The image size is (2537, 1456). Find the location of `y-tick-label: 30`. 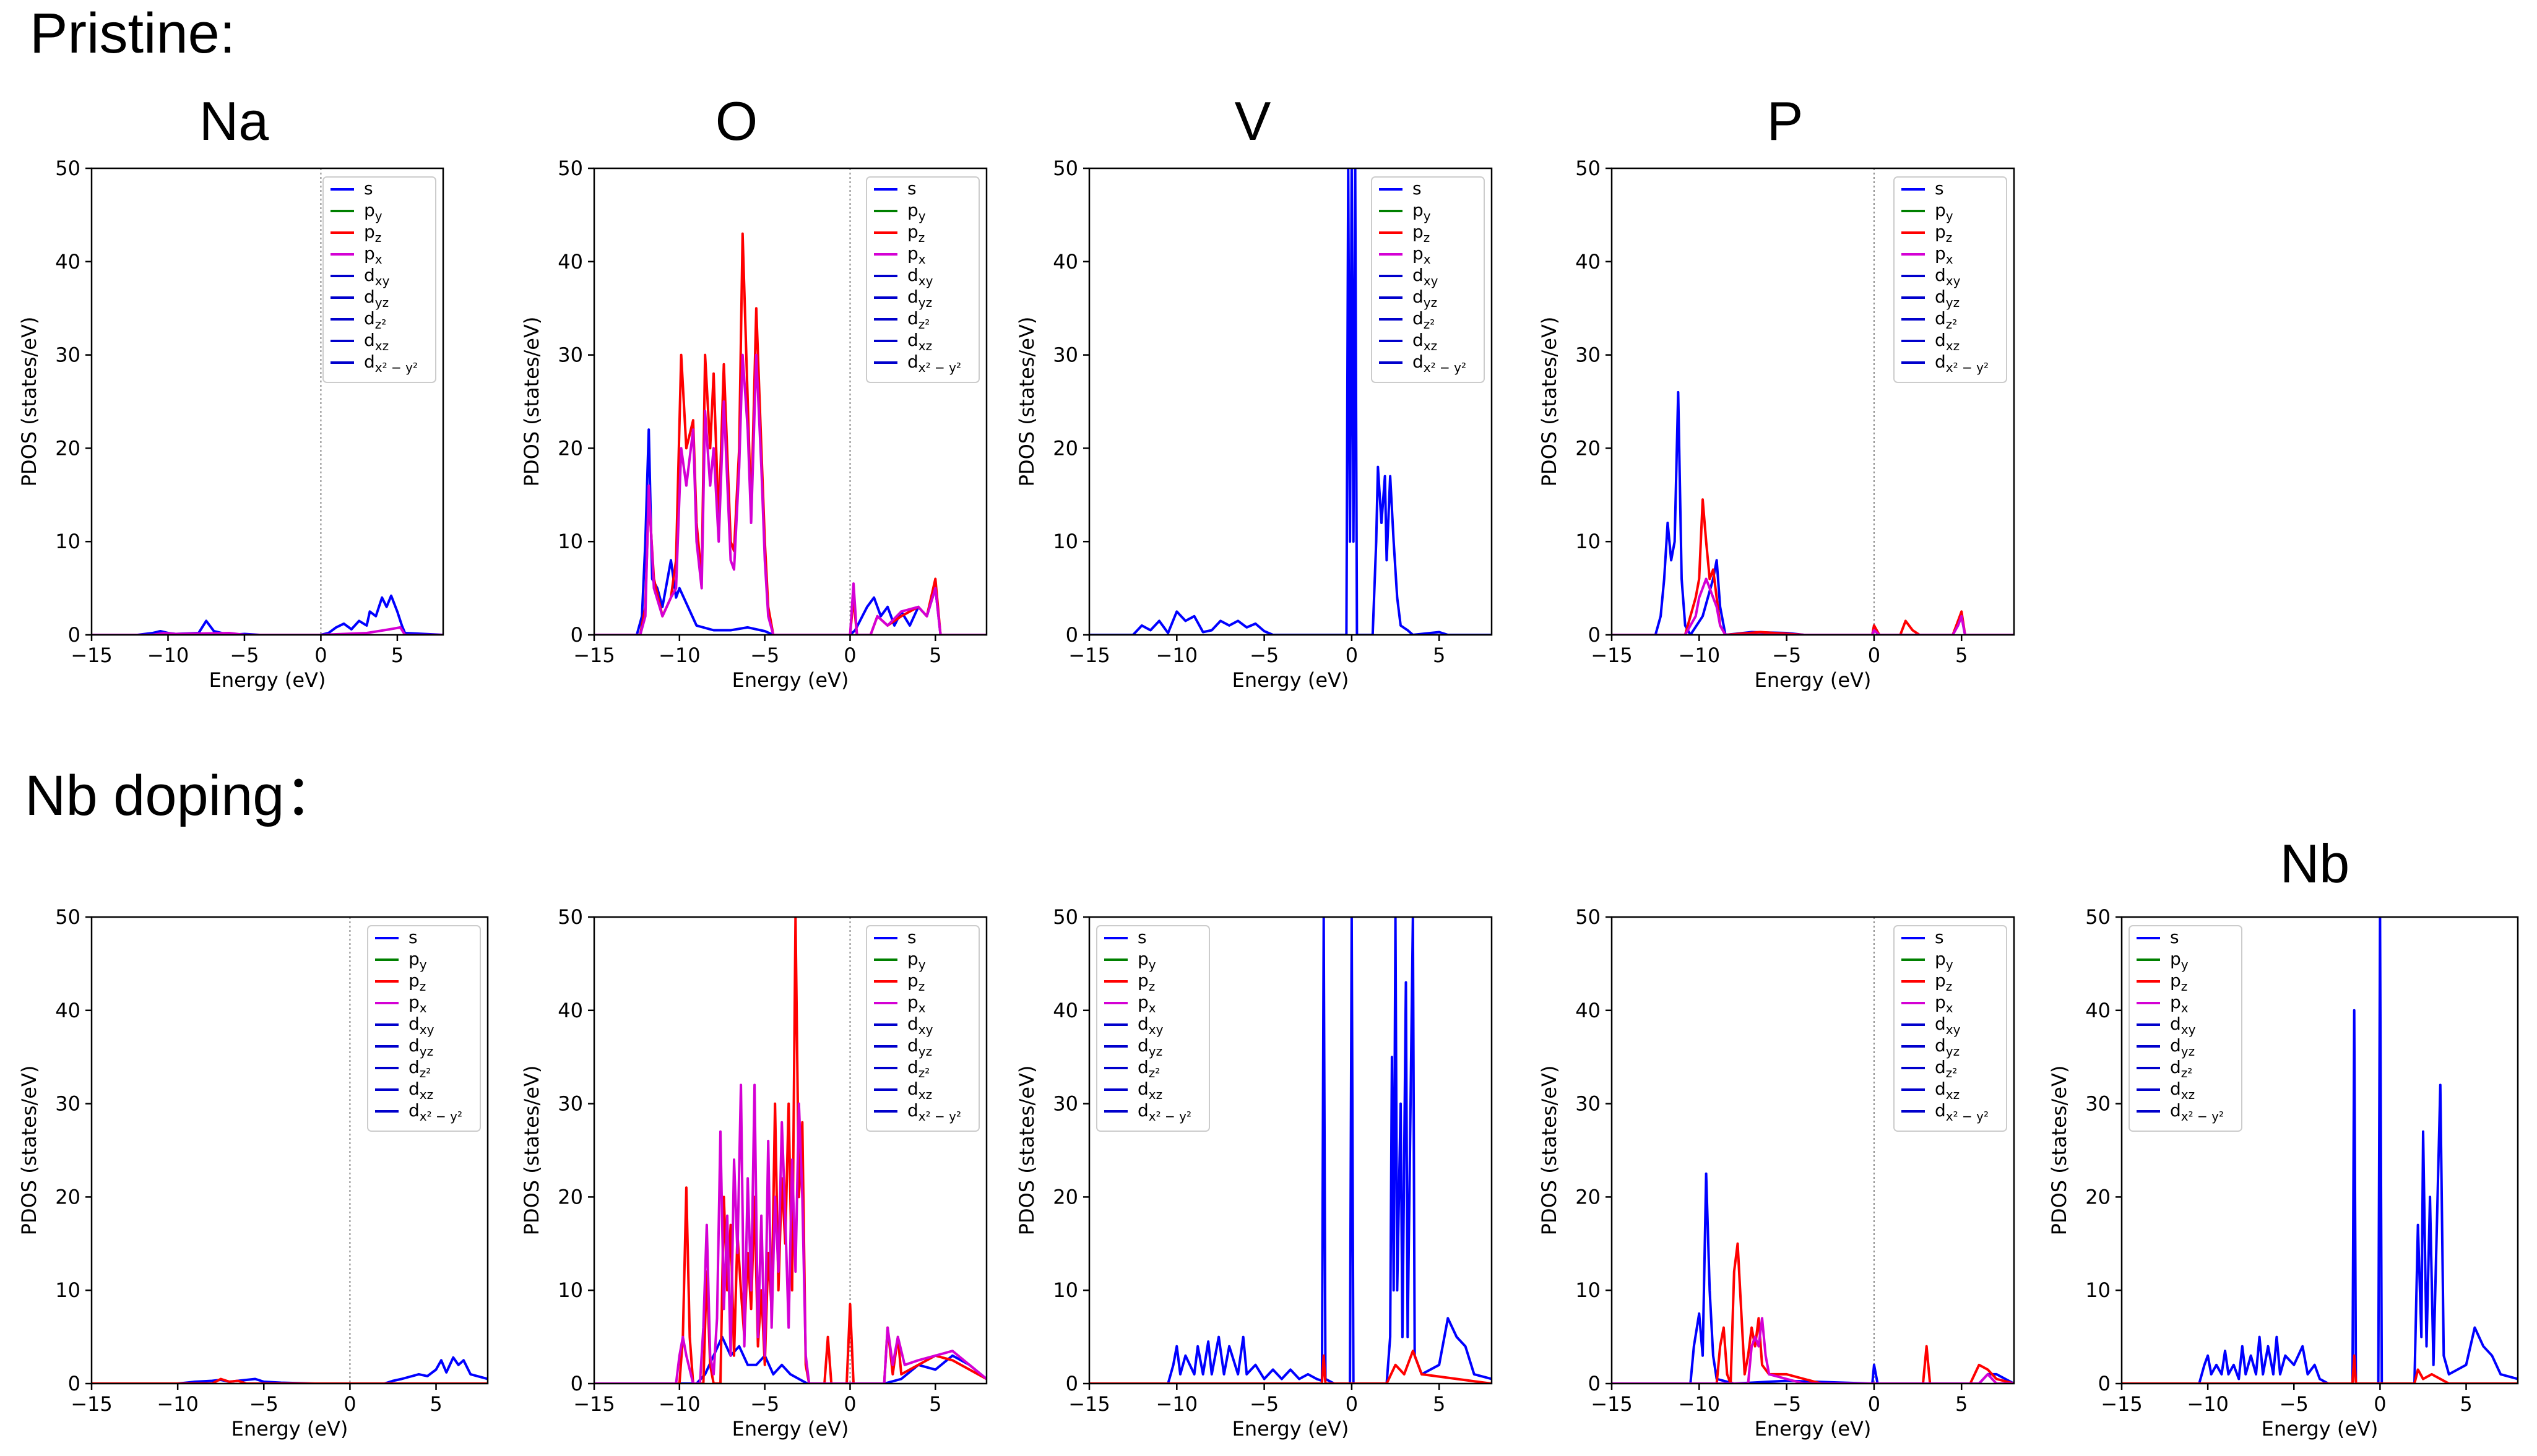

y-tick-label: 30 is located at coordinates (1065, 355).